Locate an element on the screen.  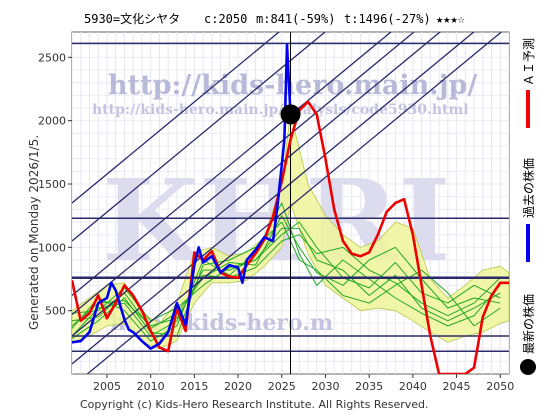
legend-latest-label: 最新の株価 is located at coordinates (528, 324).